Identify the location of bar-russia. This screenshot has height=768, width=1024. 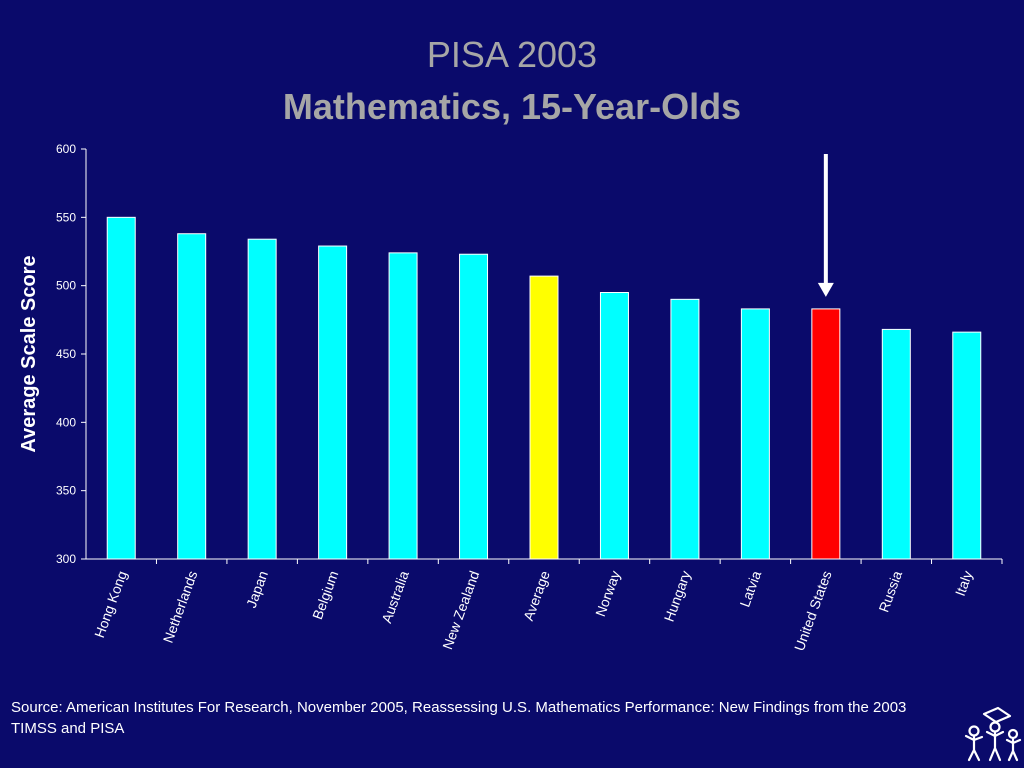
(896, 444).